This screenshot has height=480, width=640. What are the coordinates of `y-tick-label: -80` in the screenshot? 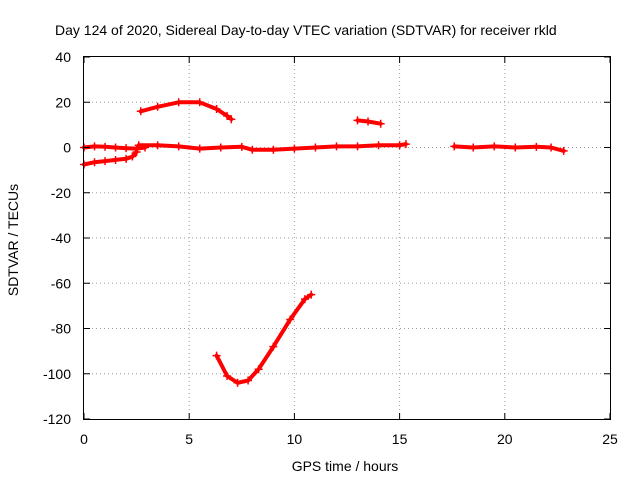 It's located at (61, 329).